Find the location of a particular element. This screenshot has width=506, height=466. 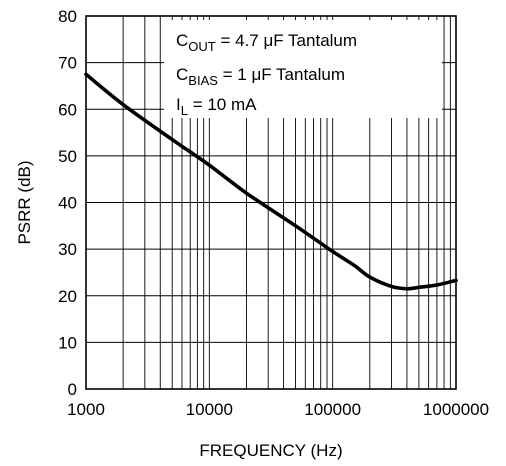

x-tick-label: 100000 is located at coordinates (332, 409).